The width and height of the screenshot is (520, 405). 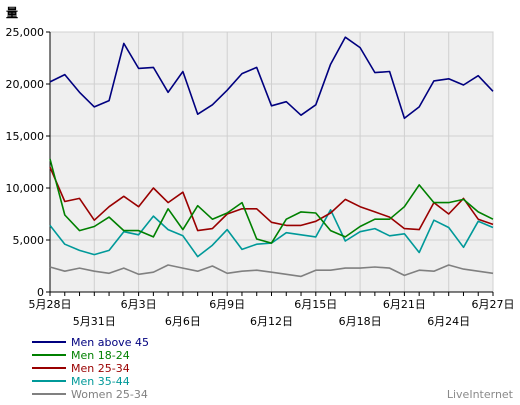 What do you see at coordinates (227, 304) in the screenshot?
I see `x-tick-label: 6月9日` at bounding box center [227, 304].